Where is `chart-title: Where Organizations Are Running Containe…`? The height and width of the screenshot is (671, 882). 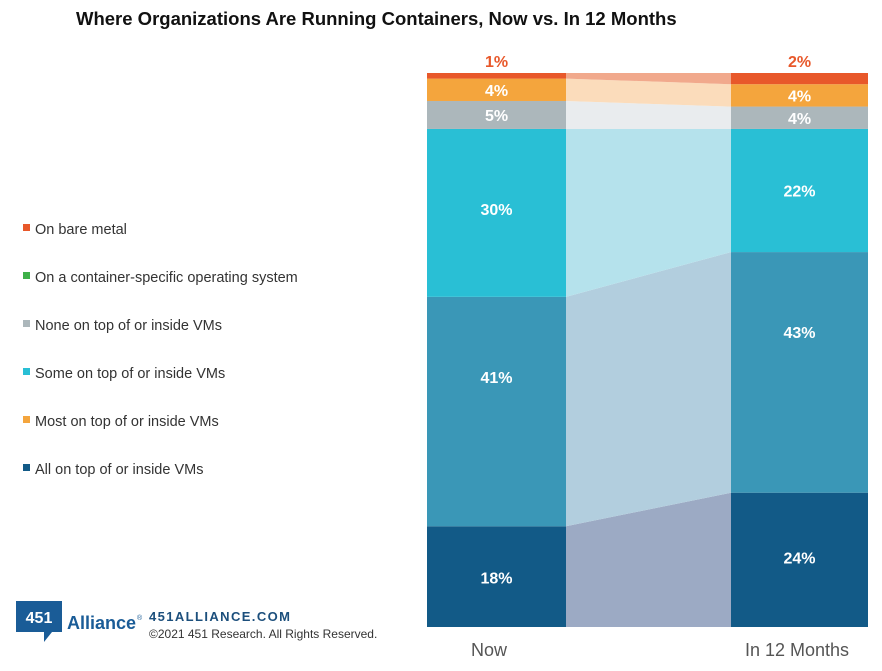 chart-title: Where Organizations Are Running Containe… is located at coordinates (376, 18).